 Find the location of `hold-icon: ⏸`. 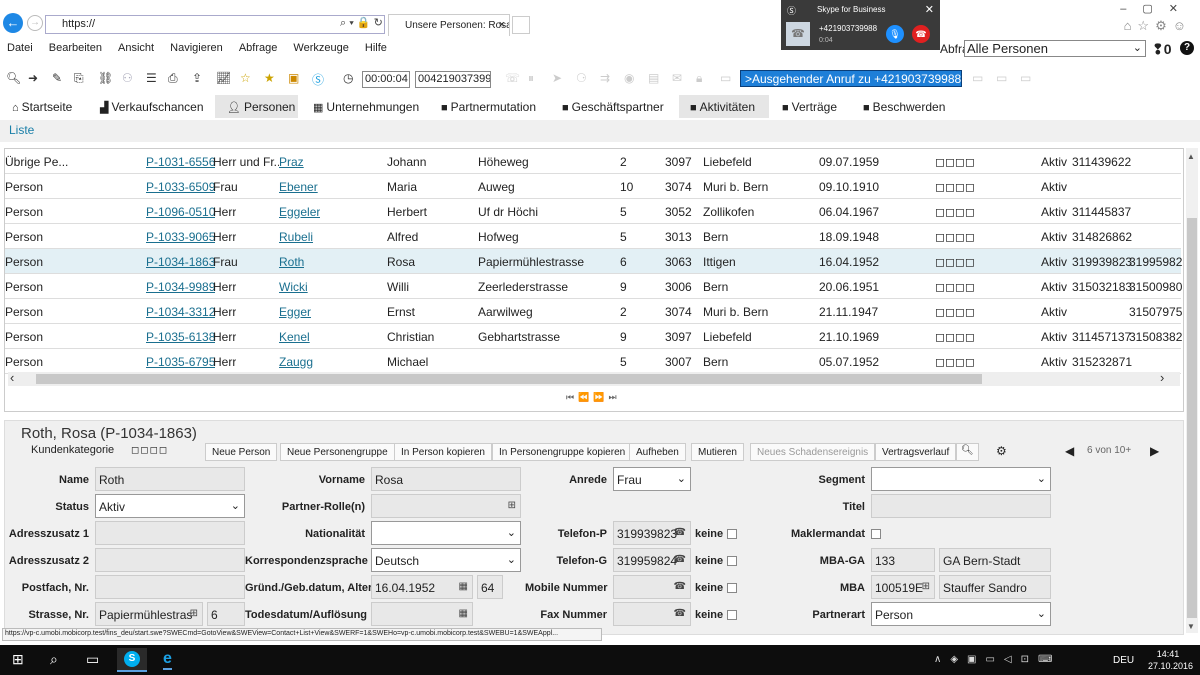

hold-icon: ⏸ is located at coordinates (531, 78).